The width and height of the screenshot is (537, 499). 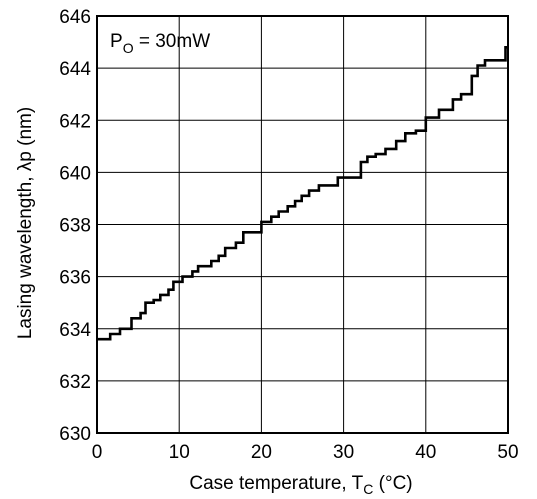 What do you see at coordinates (172, 41) in the screenshot?
I see `annotation-suffix: = 30mW` at bounding box center [172, 41].